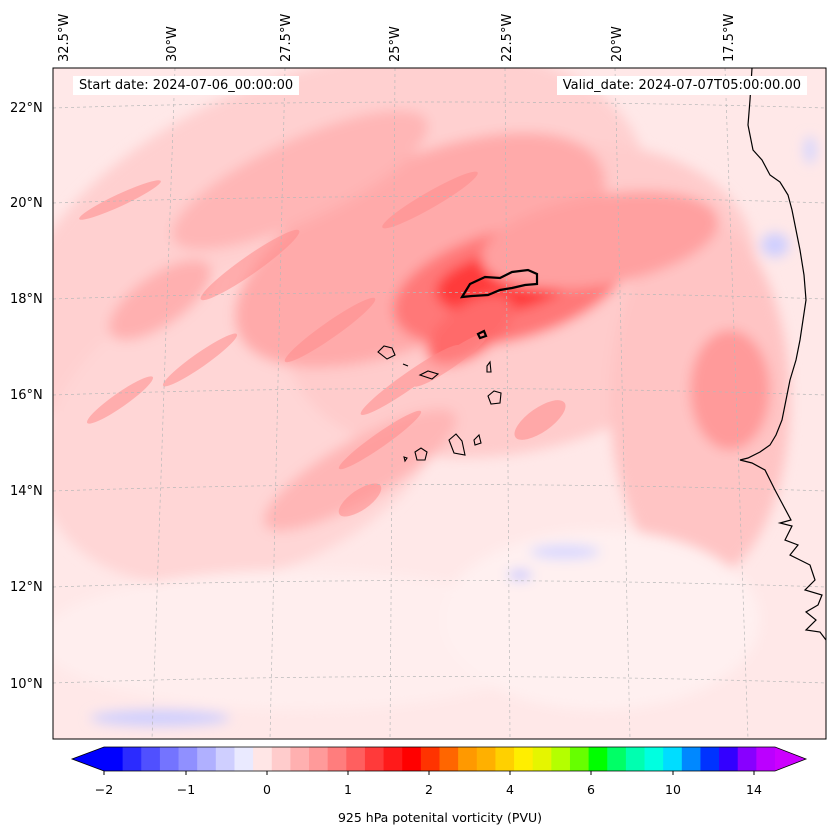 The height and width of the screenshot is (836, 837). I want to click on lon-label-32-5w: 32.5°W, so click(64, 38).